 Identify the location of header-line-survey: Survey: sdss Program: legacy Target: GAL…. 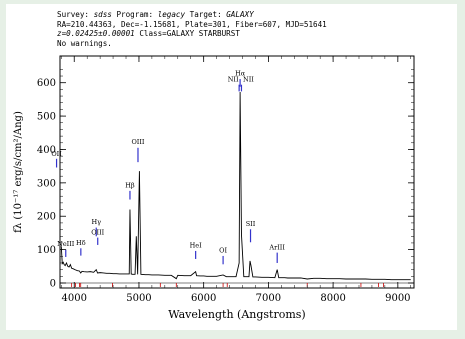
(192, 15).